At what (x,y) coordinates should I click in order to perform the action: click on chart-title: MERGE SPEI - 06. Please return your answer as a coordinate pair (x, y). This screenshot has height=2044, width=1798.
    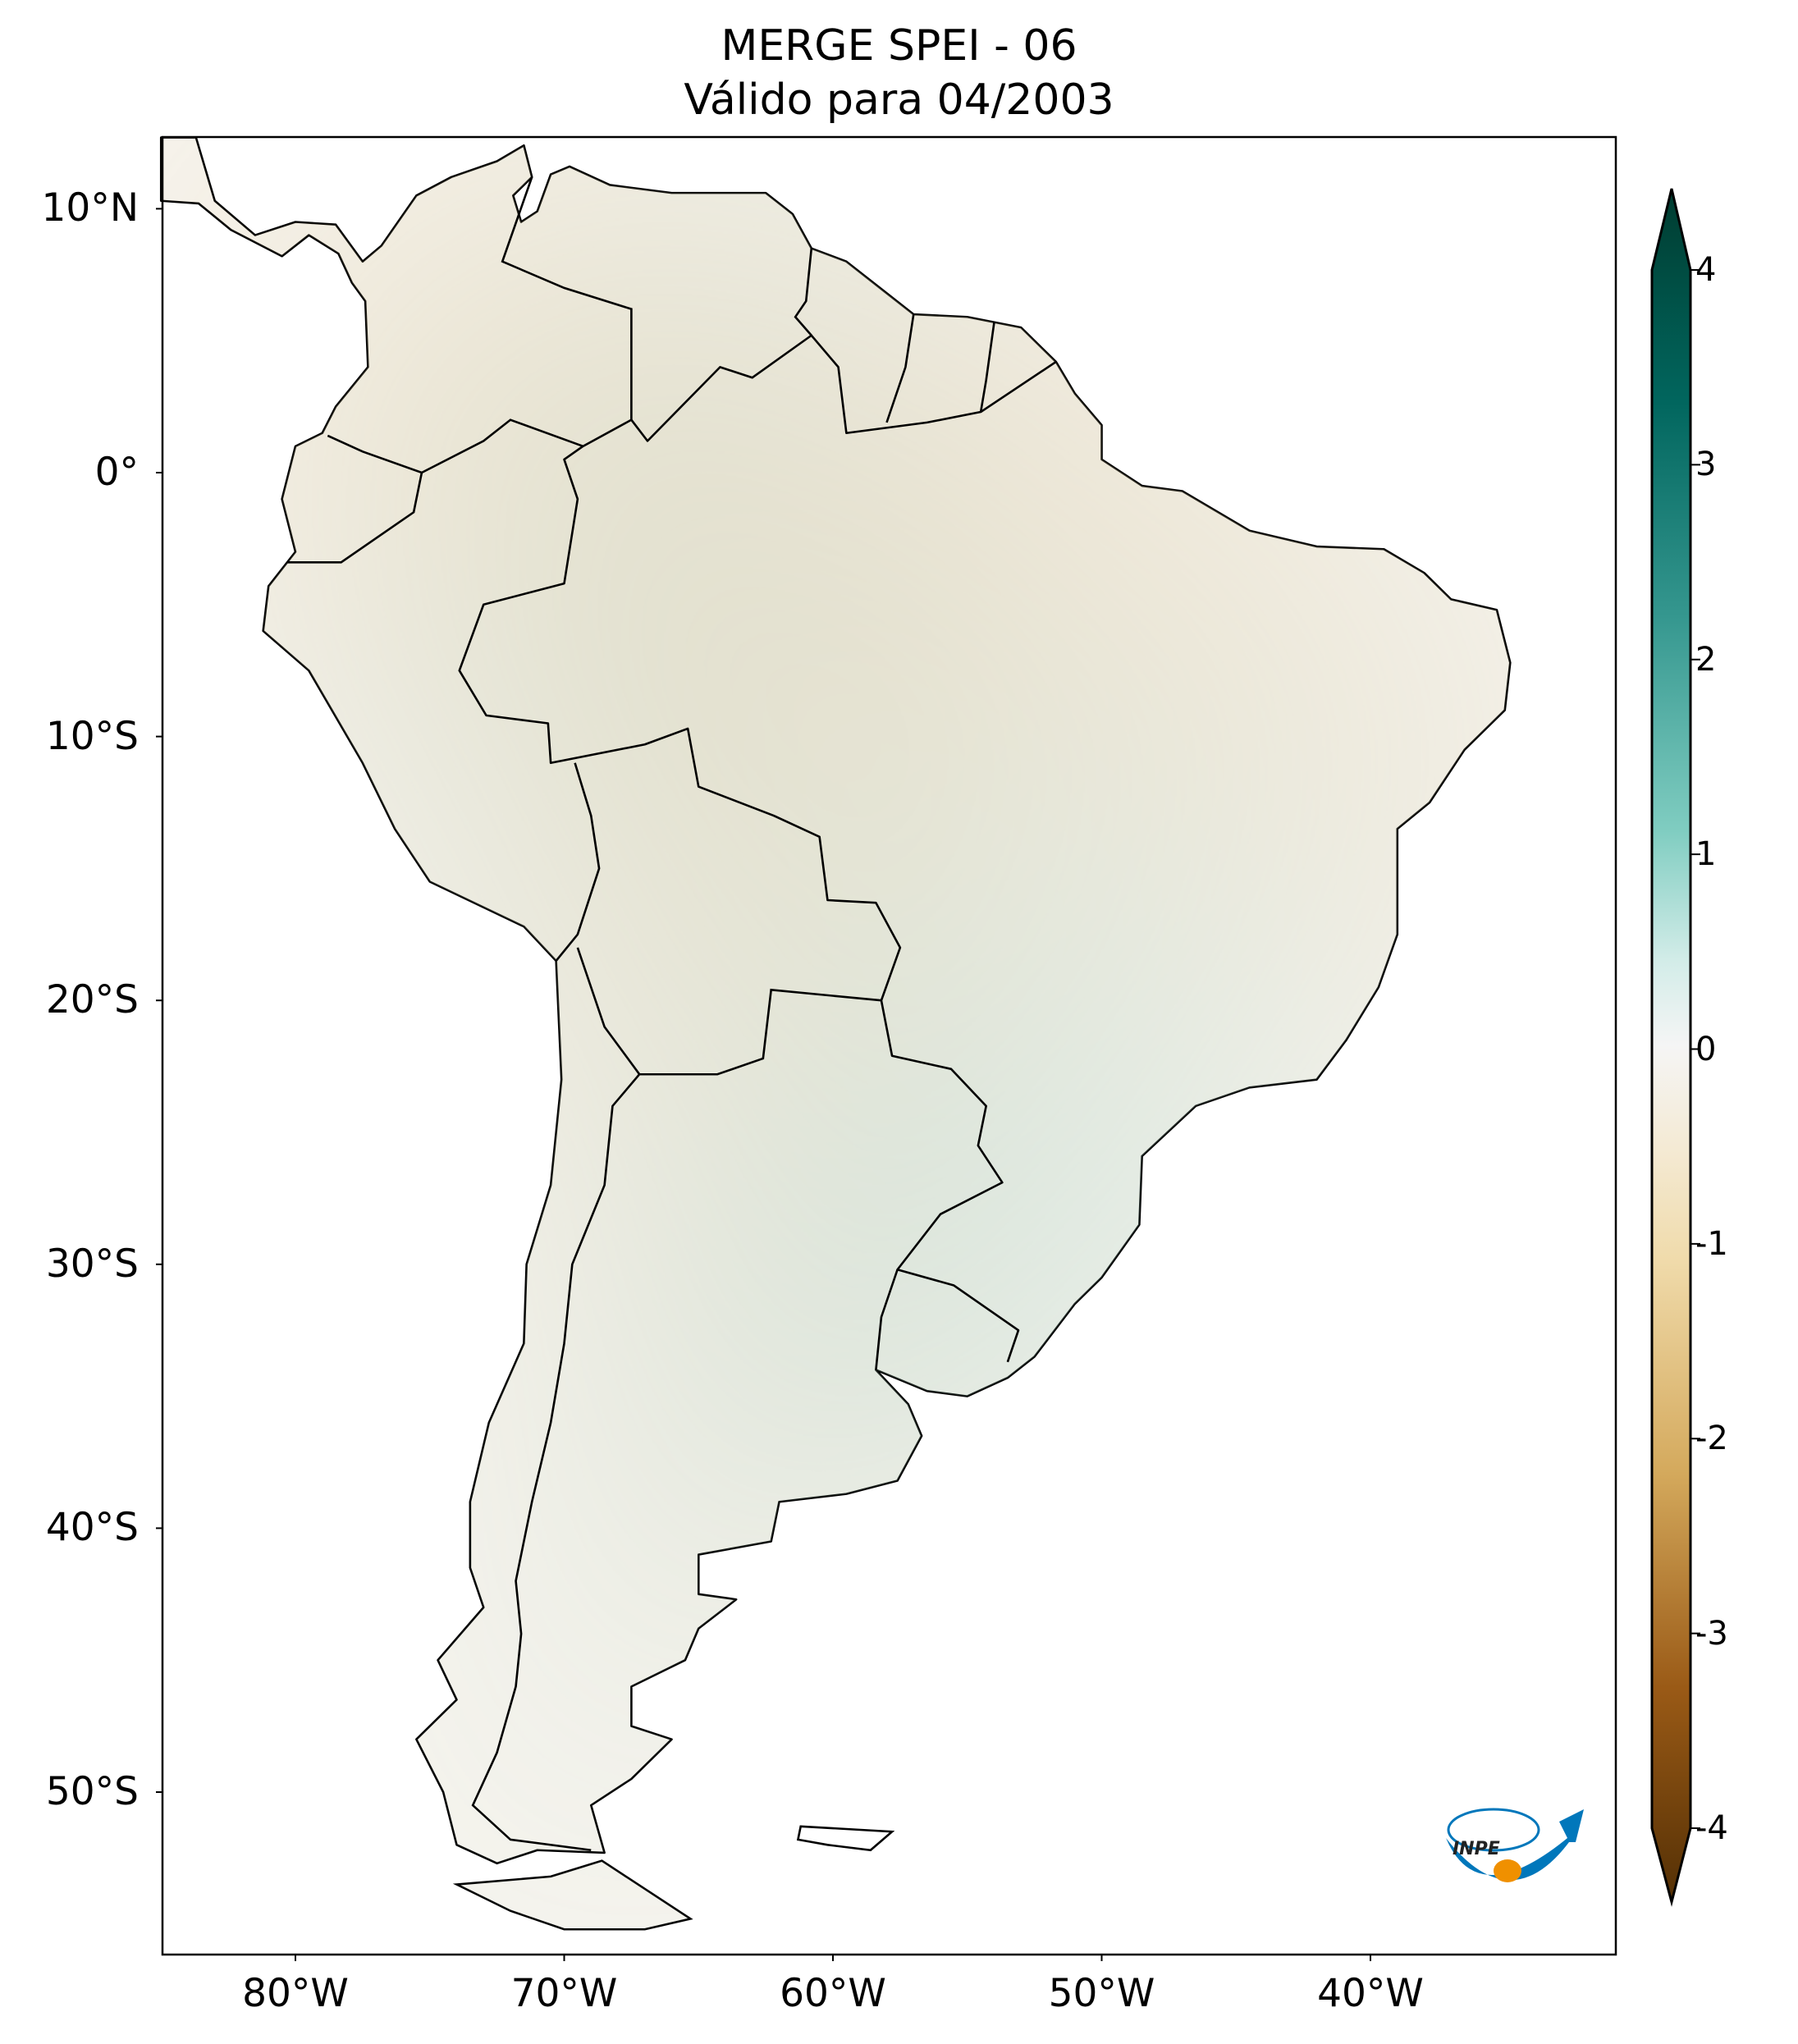
    Looking at the image, I should click on (899, 46).